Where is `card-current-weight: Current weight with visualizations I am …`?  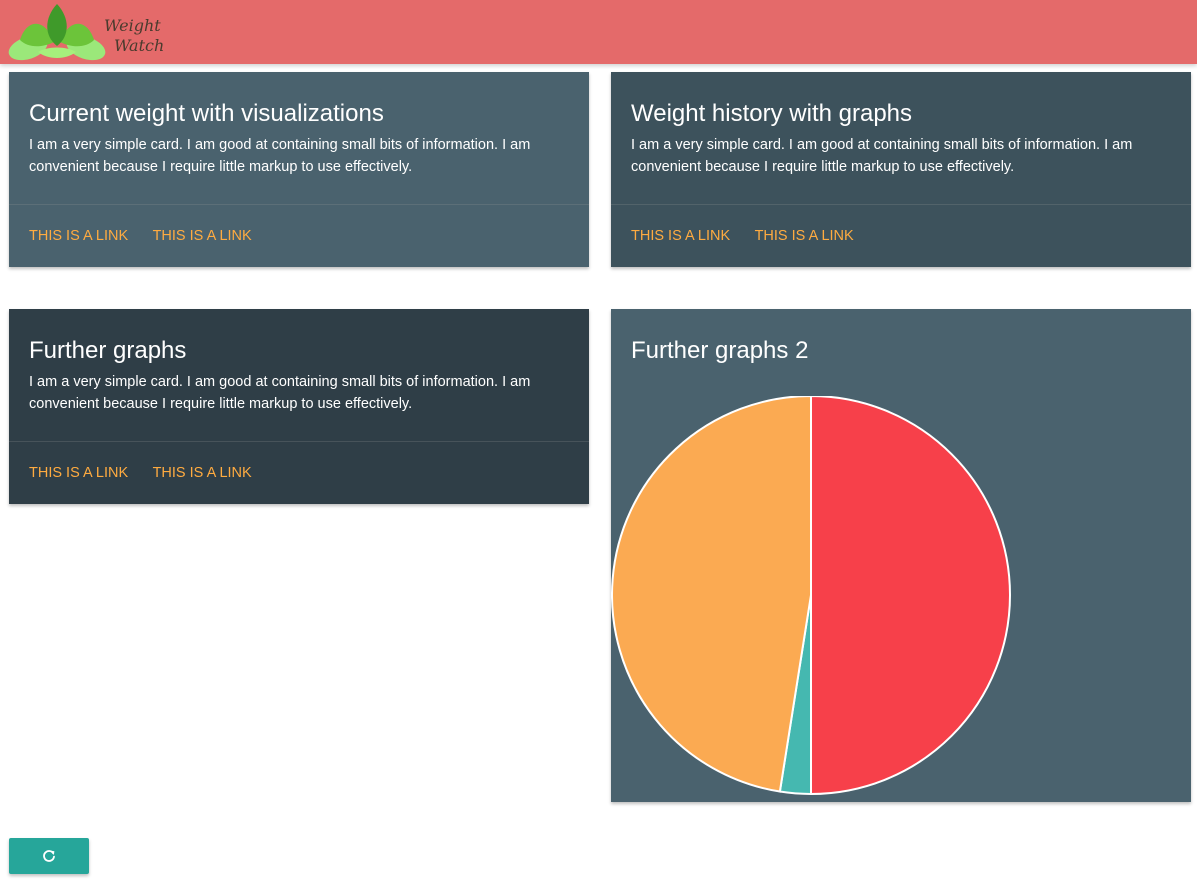 card-current-weight: Current weight with visualizations I am … is located at coordinates (299, 169).